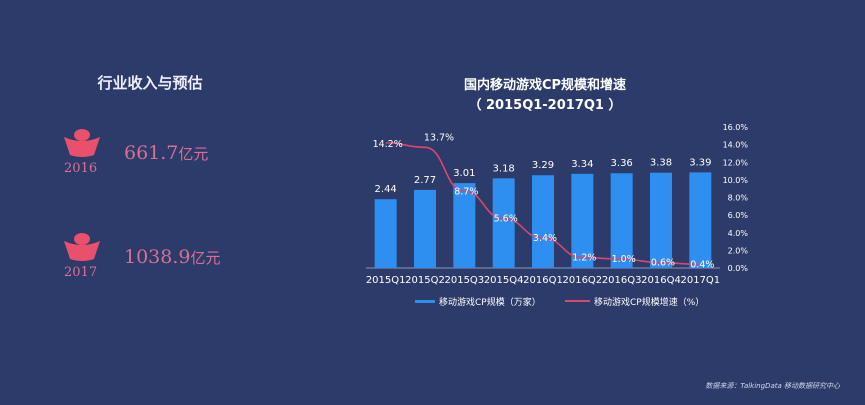  What do you see at coordinates (166, 153) in the screenshot?
I see `revenue-value: 661.7亿元` at bounding box center [166, 153].